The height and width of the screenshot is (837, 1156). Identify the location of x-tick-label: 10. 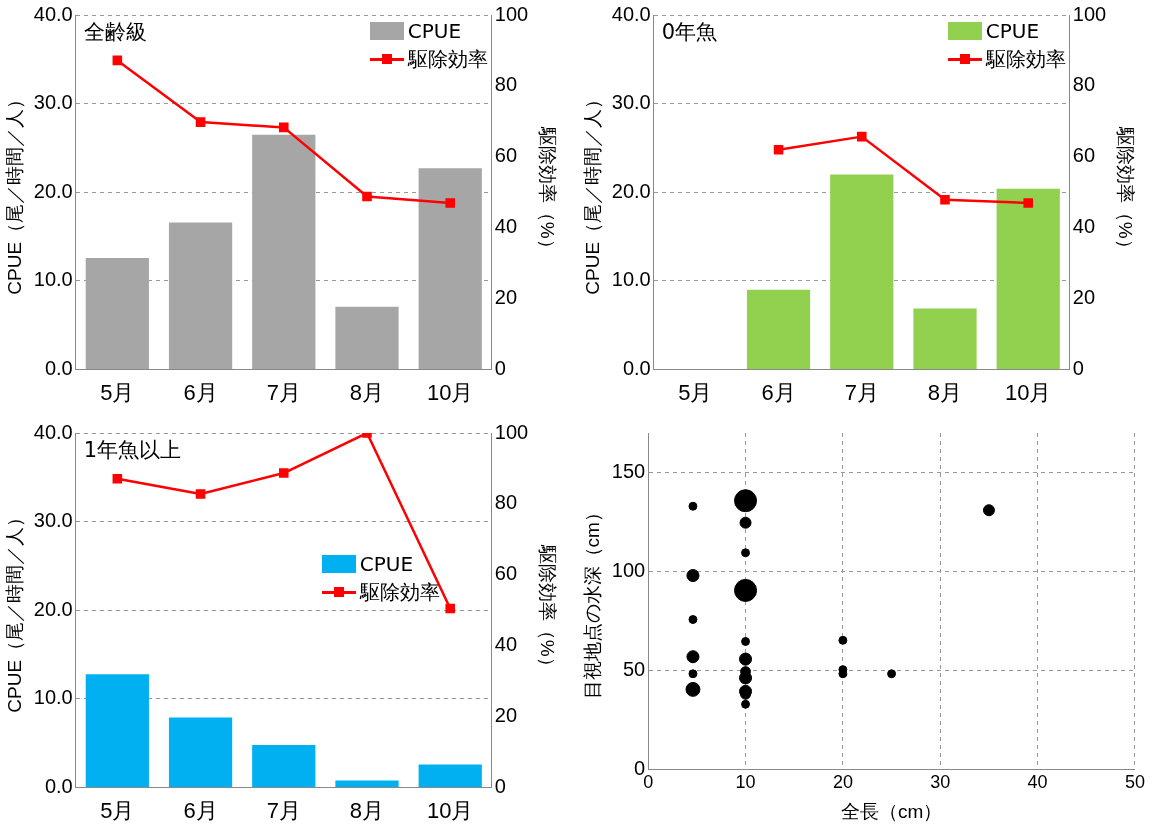
(745, 782).